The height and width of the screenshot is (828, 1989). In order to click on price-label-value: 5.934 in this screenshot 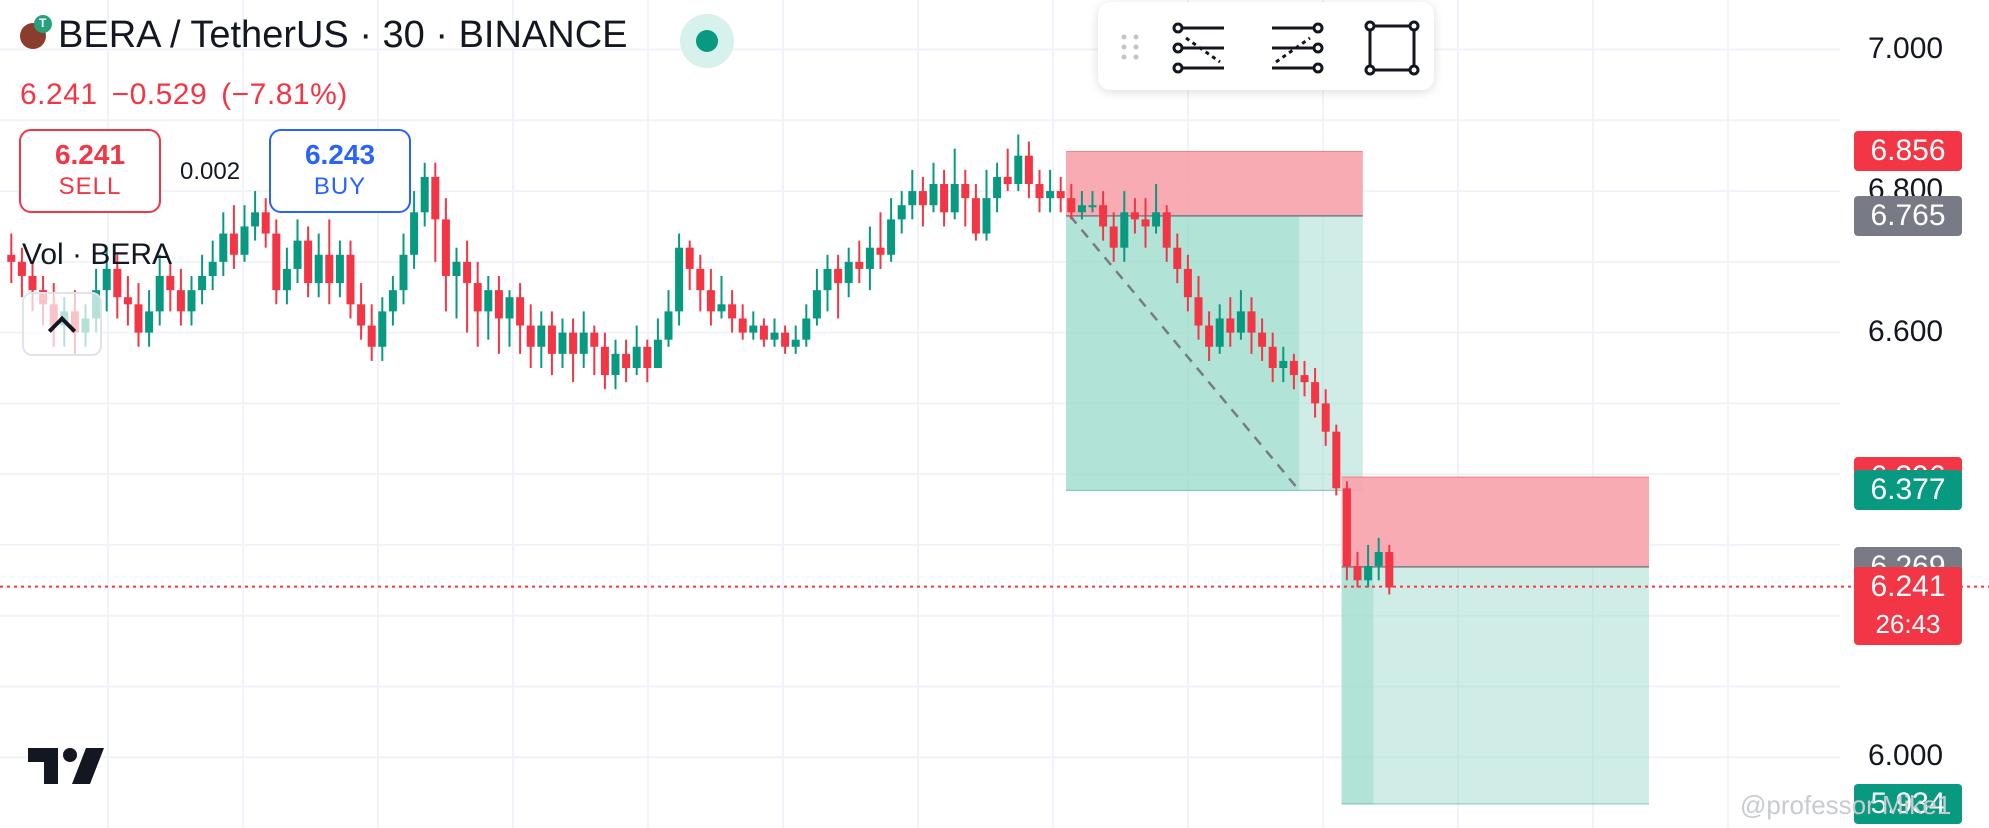, I will do `click(1908, 803)`.